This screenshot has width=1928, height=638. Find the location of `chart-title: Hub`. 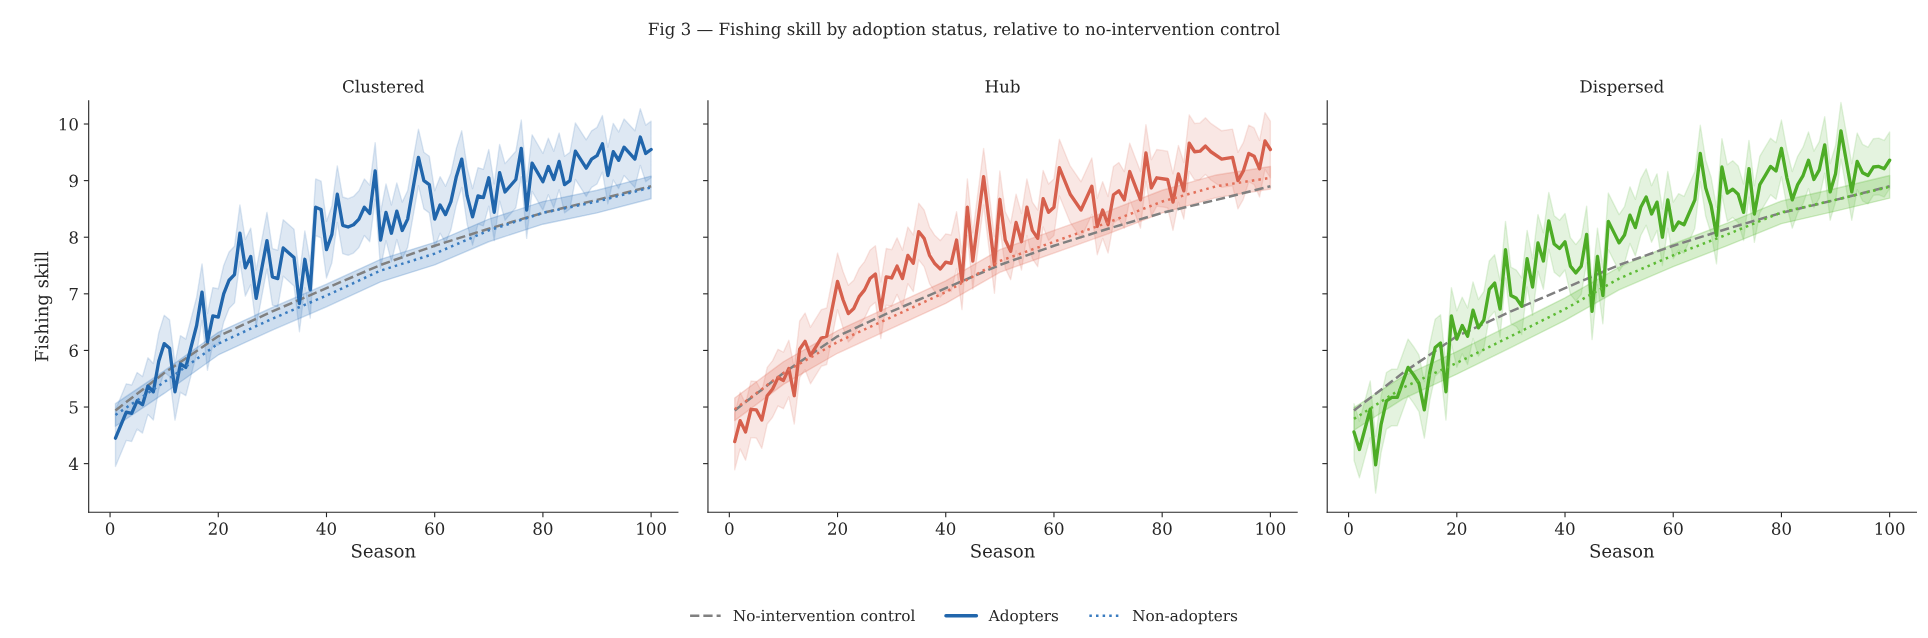

chart-title: Hub is located at coordinates (1002, 86).